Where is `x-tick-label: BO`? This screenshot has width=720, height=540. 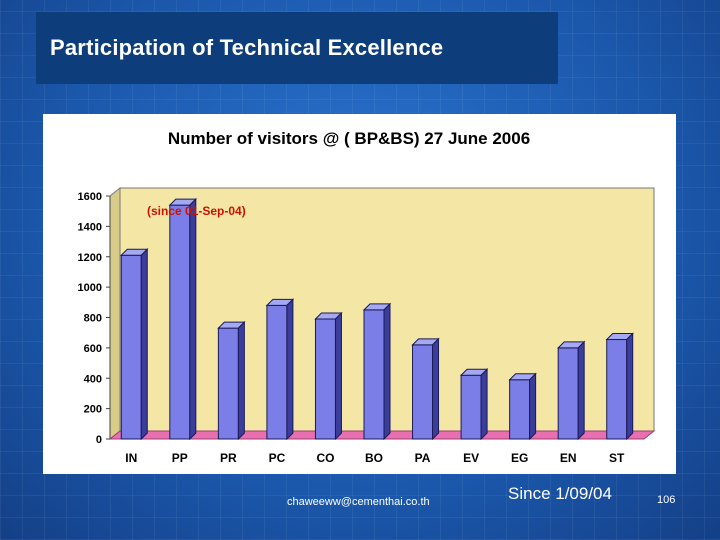 x-tick-label: BO is located at coordinates (374, 458).